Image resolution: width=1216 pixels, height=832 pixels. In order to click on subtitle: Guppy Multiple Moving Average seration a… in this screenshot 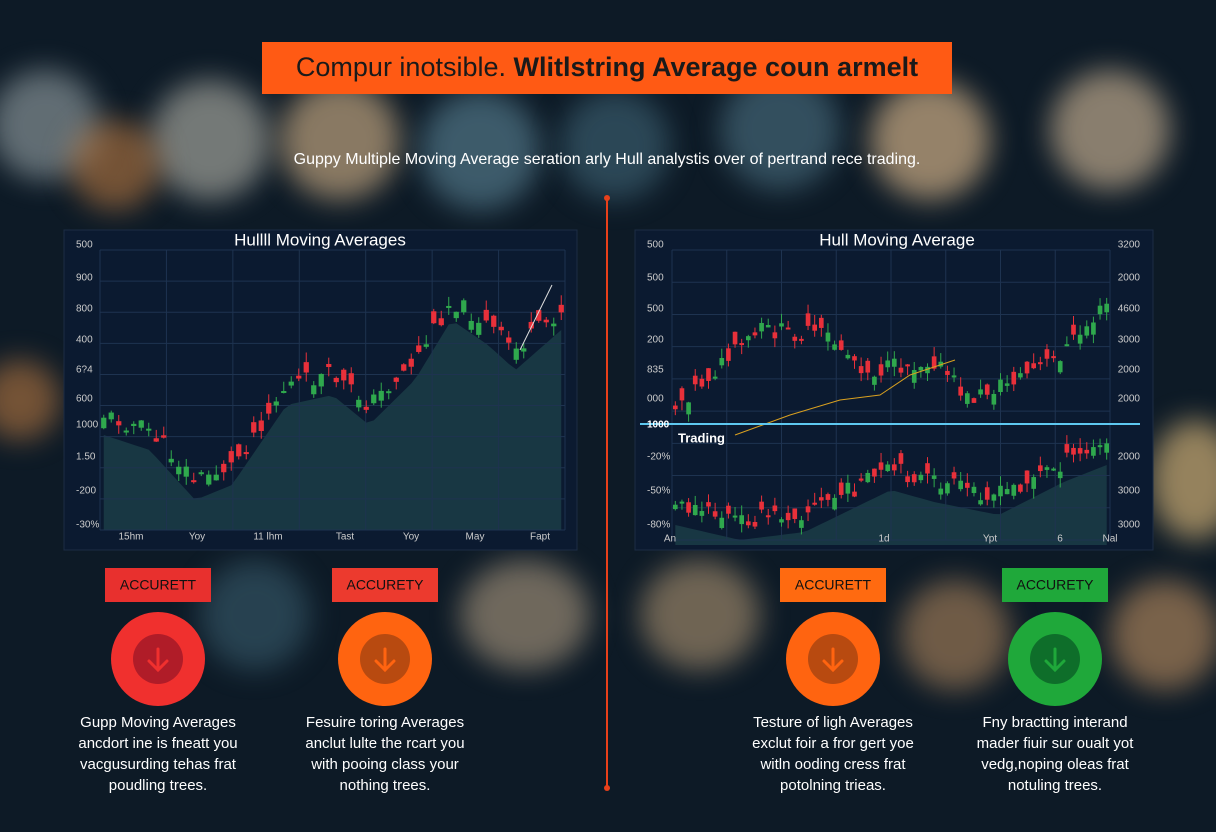, I will do `click(607, 159)`.